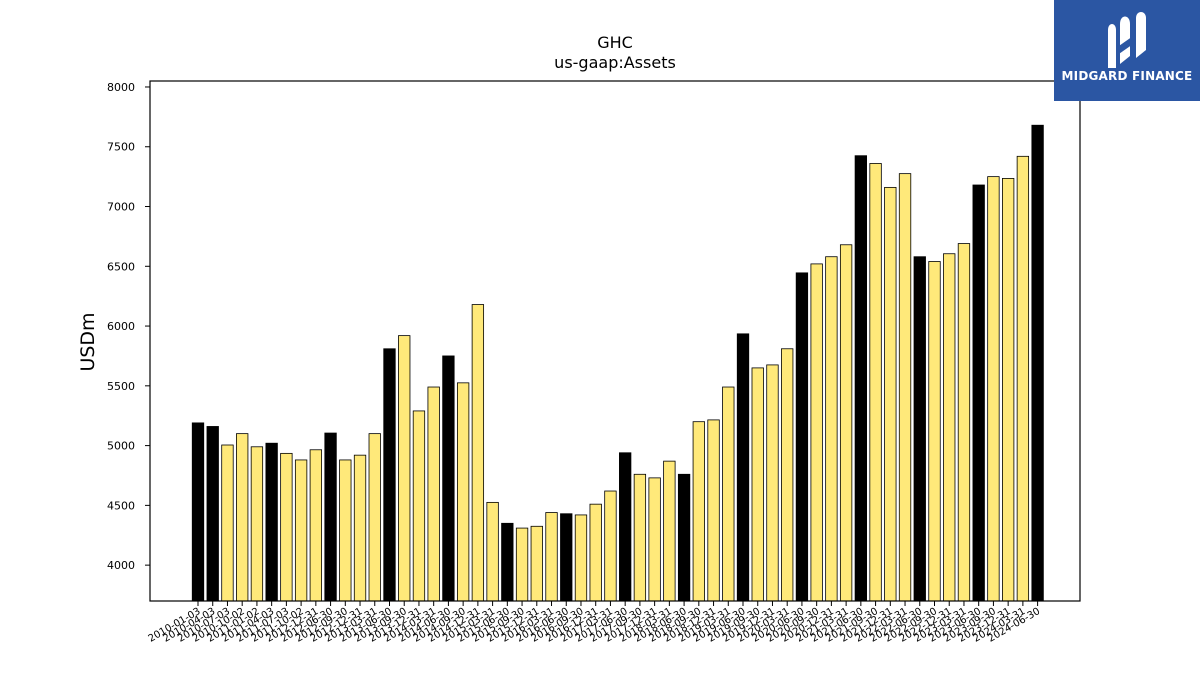 The image size is (1200, 675). I want to click on y-tick-label: 6000, so click(121, 326).